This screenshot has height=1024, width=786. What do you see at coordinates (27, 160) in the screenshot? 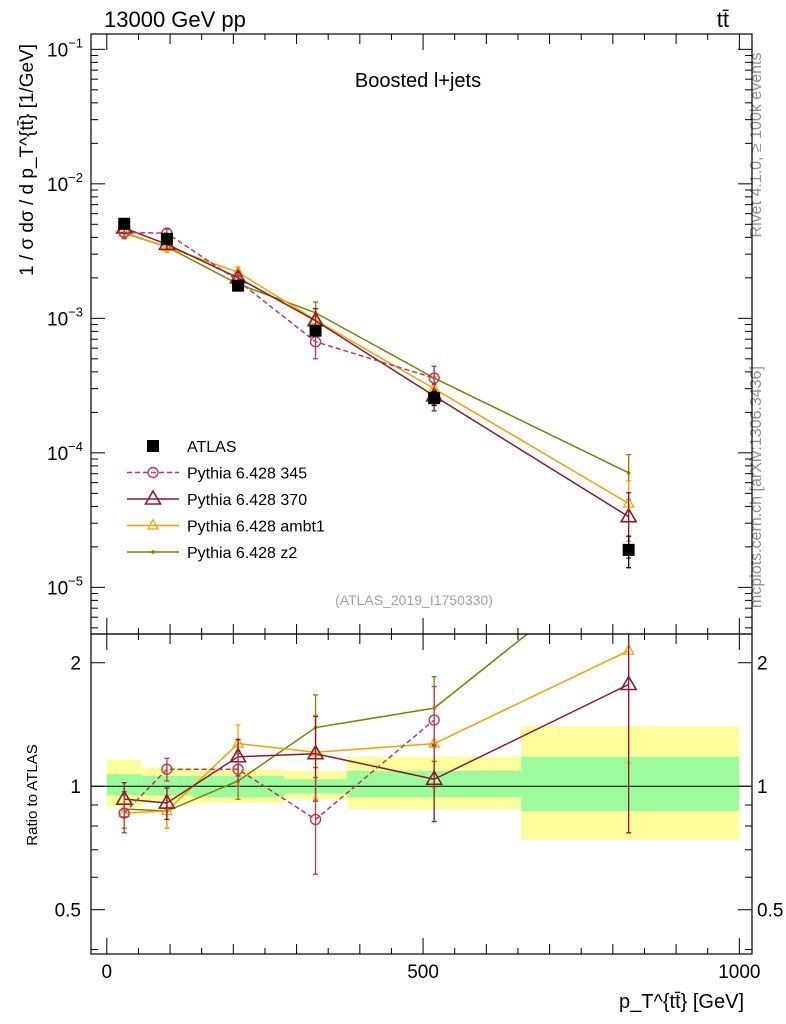
I see `main-ylabel: 1 / σ dσ / d p_T^{tt̄} [1/GeV]` at bounding box center [27, 160].